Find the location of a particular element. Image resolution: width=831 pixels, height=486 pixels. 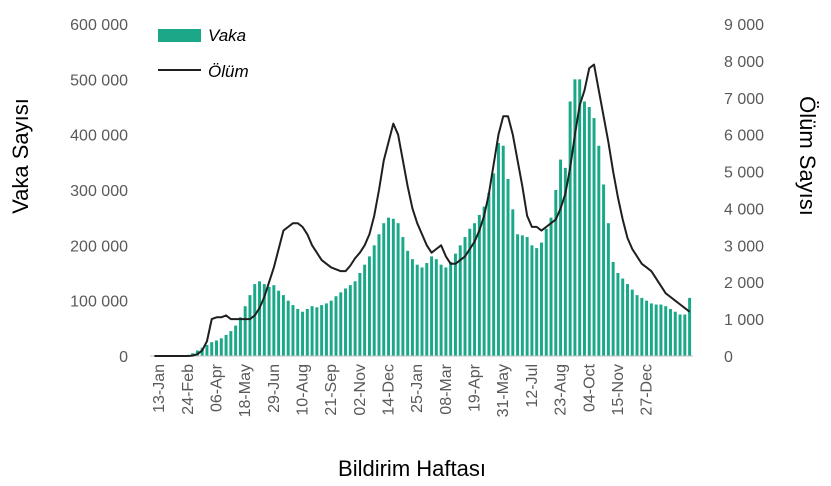

y-left-tick-label: 100 000 is located at coordinates (99, 302).